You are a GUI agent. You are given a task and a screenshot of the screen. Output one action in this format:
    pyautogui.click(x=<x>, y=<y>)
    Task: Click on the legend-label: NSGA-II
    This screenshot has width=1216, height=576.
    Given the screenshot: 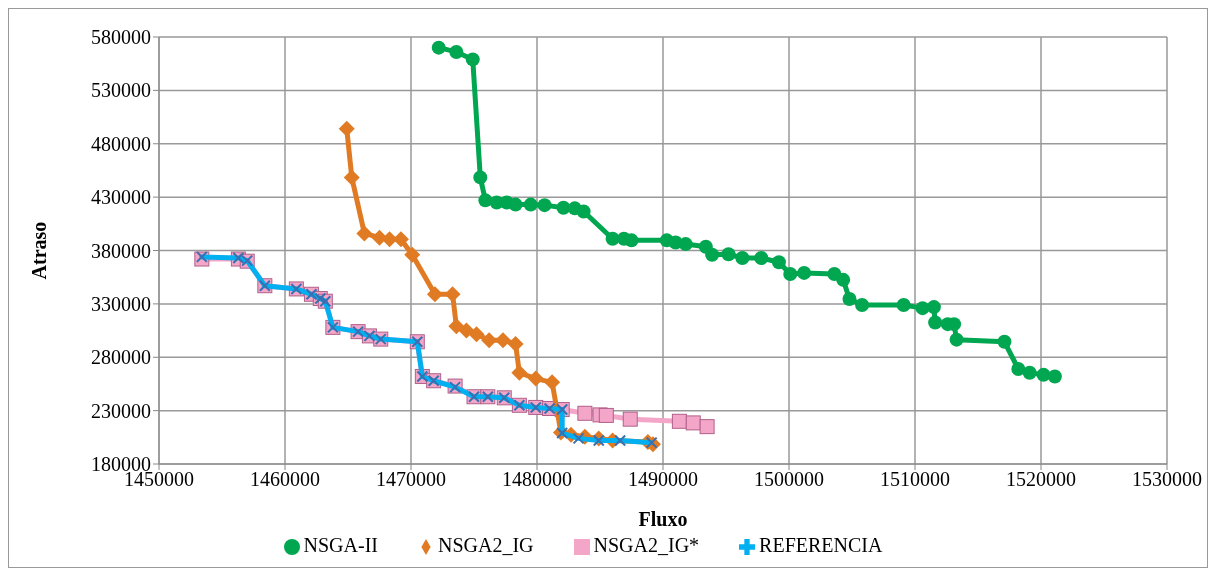 What is the action you would take?
    pyautogui.click(x=340, y=545)
    